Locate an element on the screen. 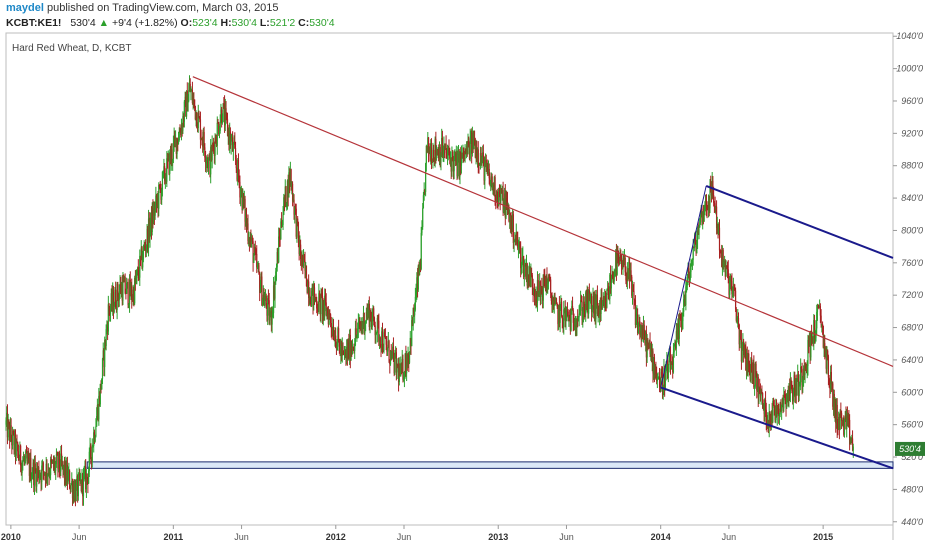  author-link: maydel is located at coordinates (25, 8).